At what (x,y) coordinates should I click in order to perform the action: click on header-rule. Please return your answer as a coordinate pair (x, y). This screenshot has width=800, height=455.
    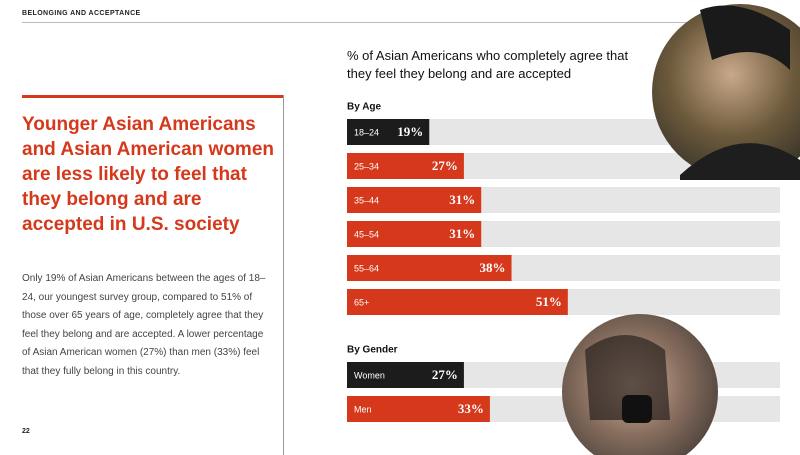
    Looking at the image, I should click on (356, 22).